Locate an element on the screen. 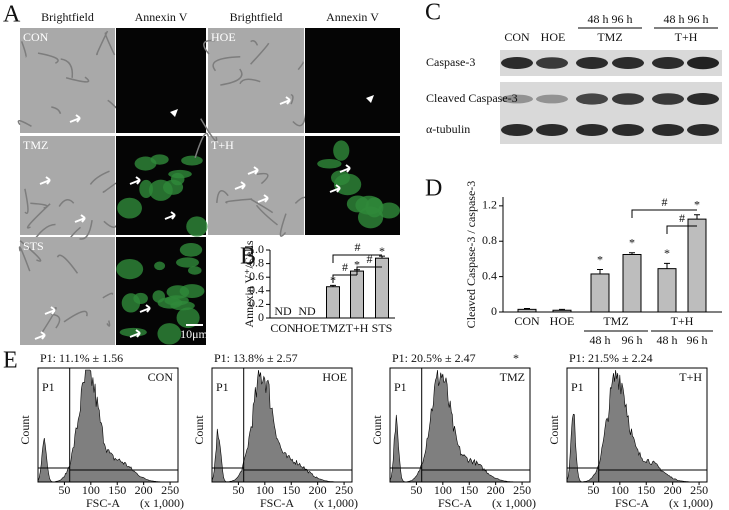 This screenshot has height=510, width=729. y-axis-title: Count is located at coordinates (377, 430).